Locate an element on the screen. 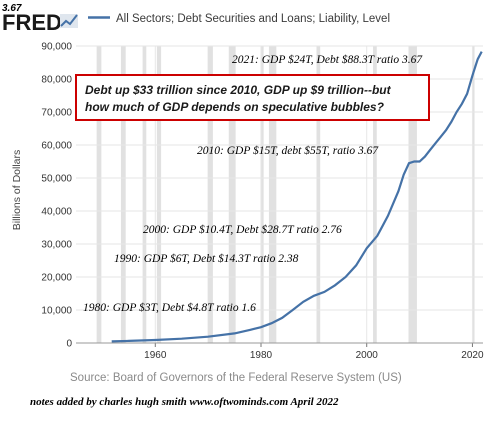  y-axis-label: Billions of Dollars is located at coordinates (17, 190).